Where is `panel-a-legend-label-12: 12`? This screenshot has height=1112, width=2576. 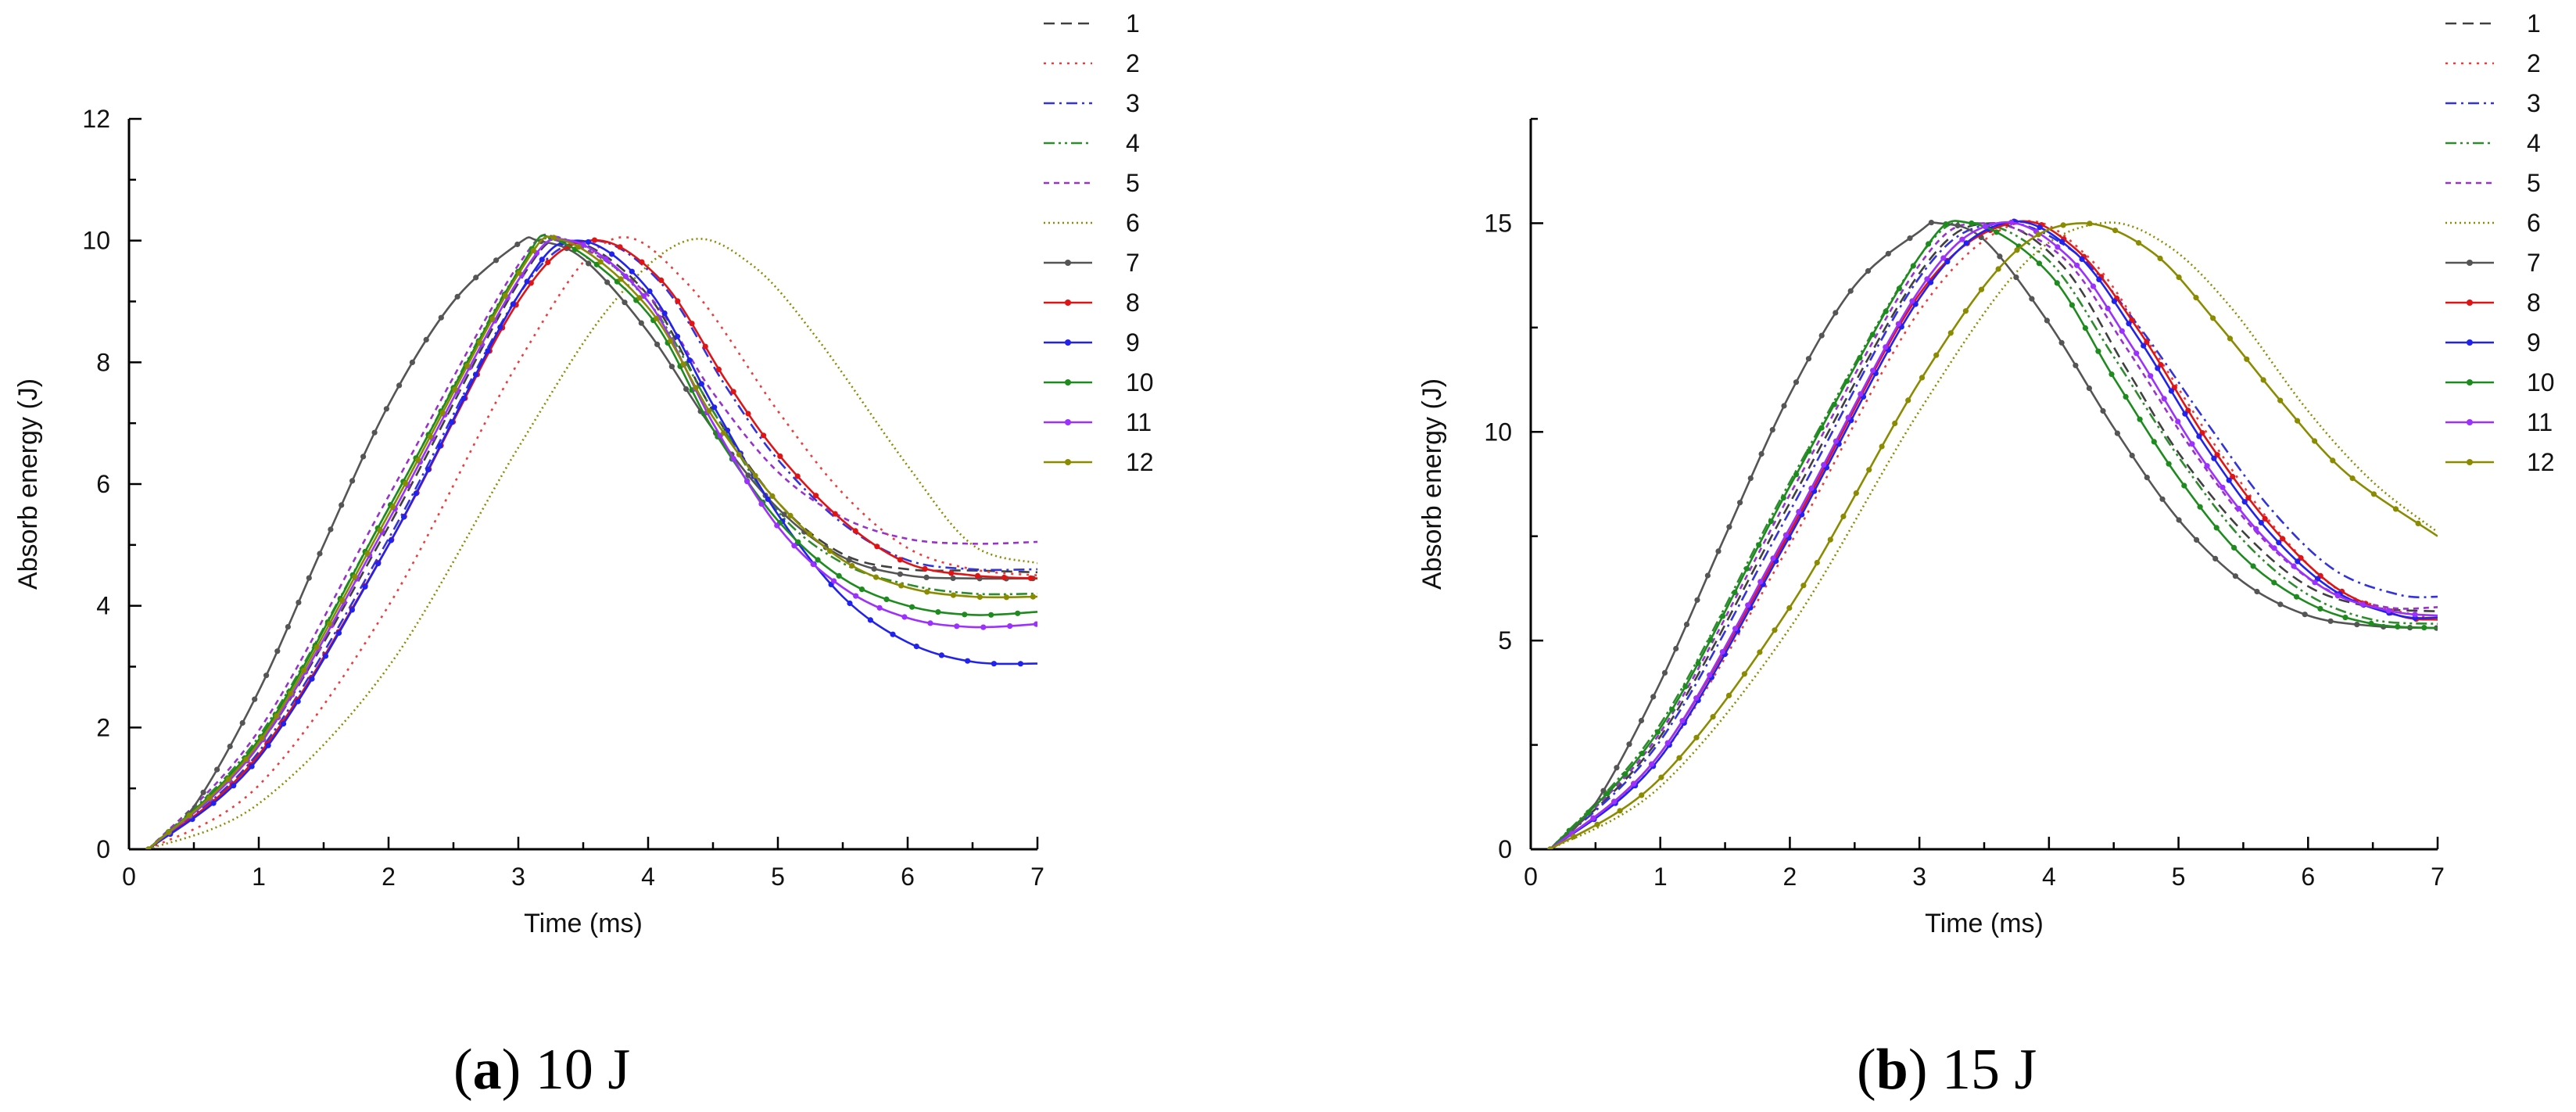 panel-a-legend-label-12: 12 is located at coordinates (1140, 462).